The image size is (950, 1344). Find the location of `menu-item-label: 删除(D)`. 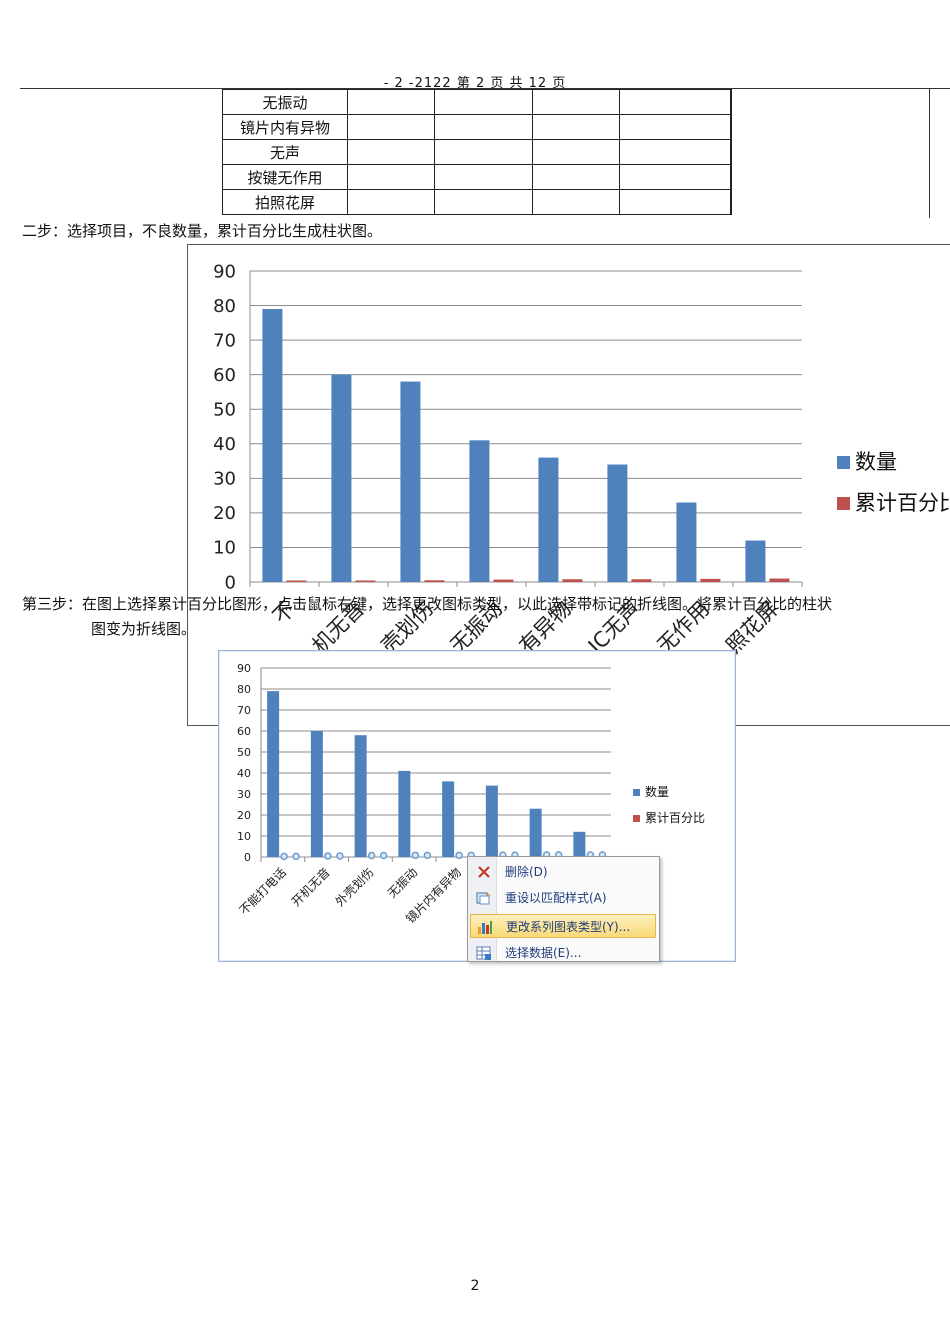

menu-item-label: 删除(D) is located at coordinates (526, 872).